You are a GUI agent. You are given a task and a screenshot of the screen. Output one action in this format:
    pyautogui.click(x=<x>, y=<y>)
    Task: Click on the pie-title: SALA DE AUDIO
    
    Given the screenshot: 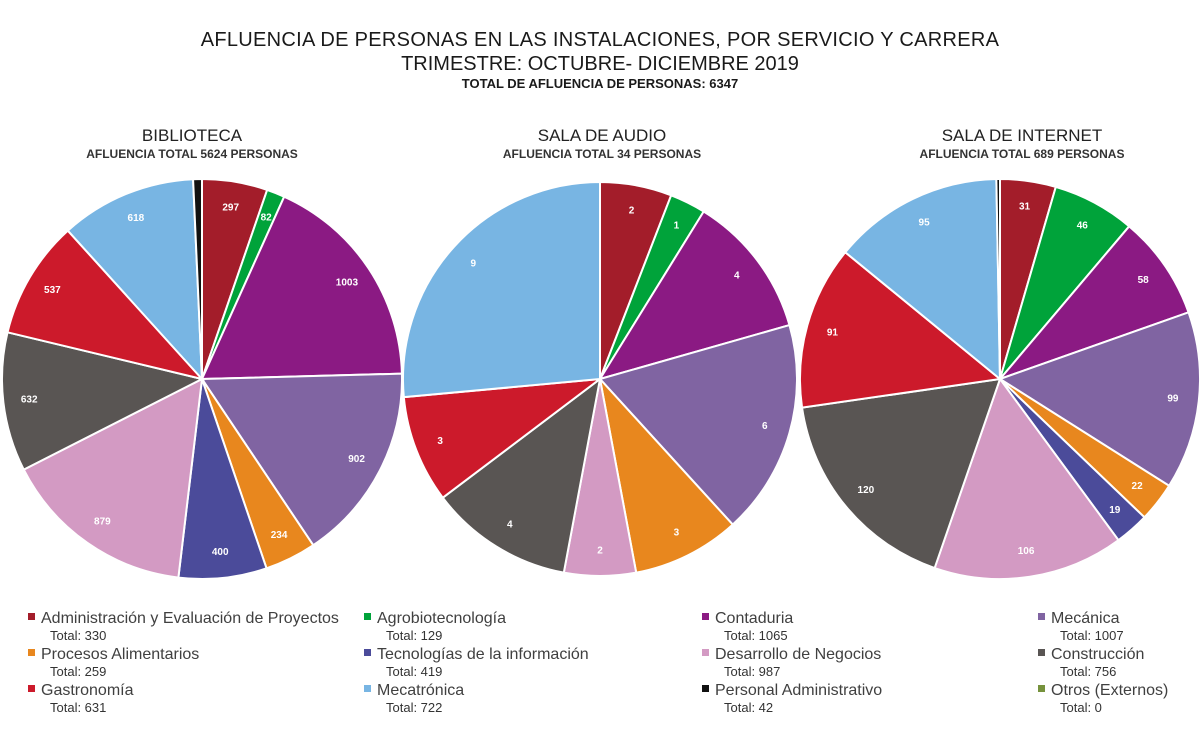 What is the action you would take?
    pyautogui.click(x=602, y=135)
    